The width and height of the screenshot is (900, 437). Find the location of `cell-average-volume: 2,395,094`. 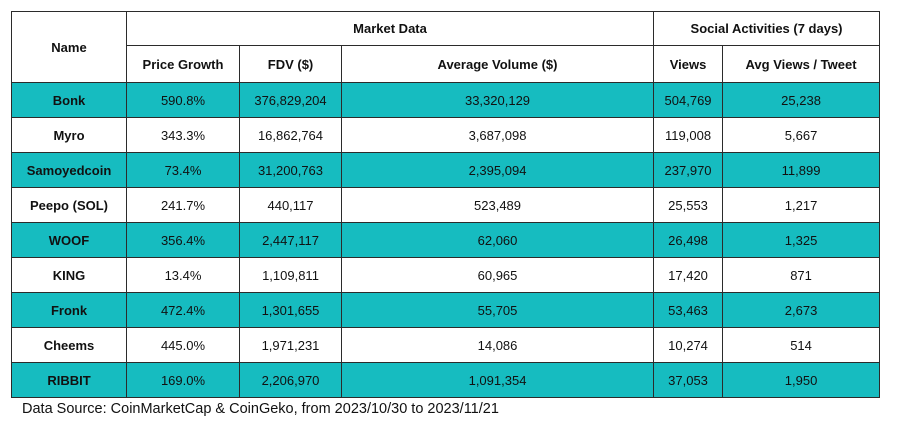

cell-average-volume: 2,395,094 is located at coordinates (497, 170).